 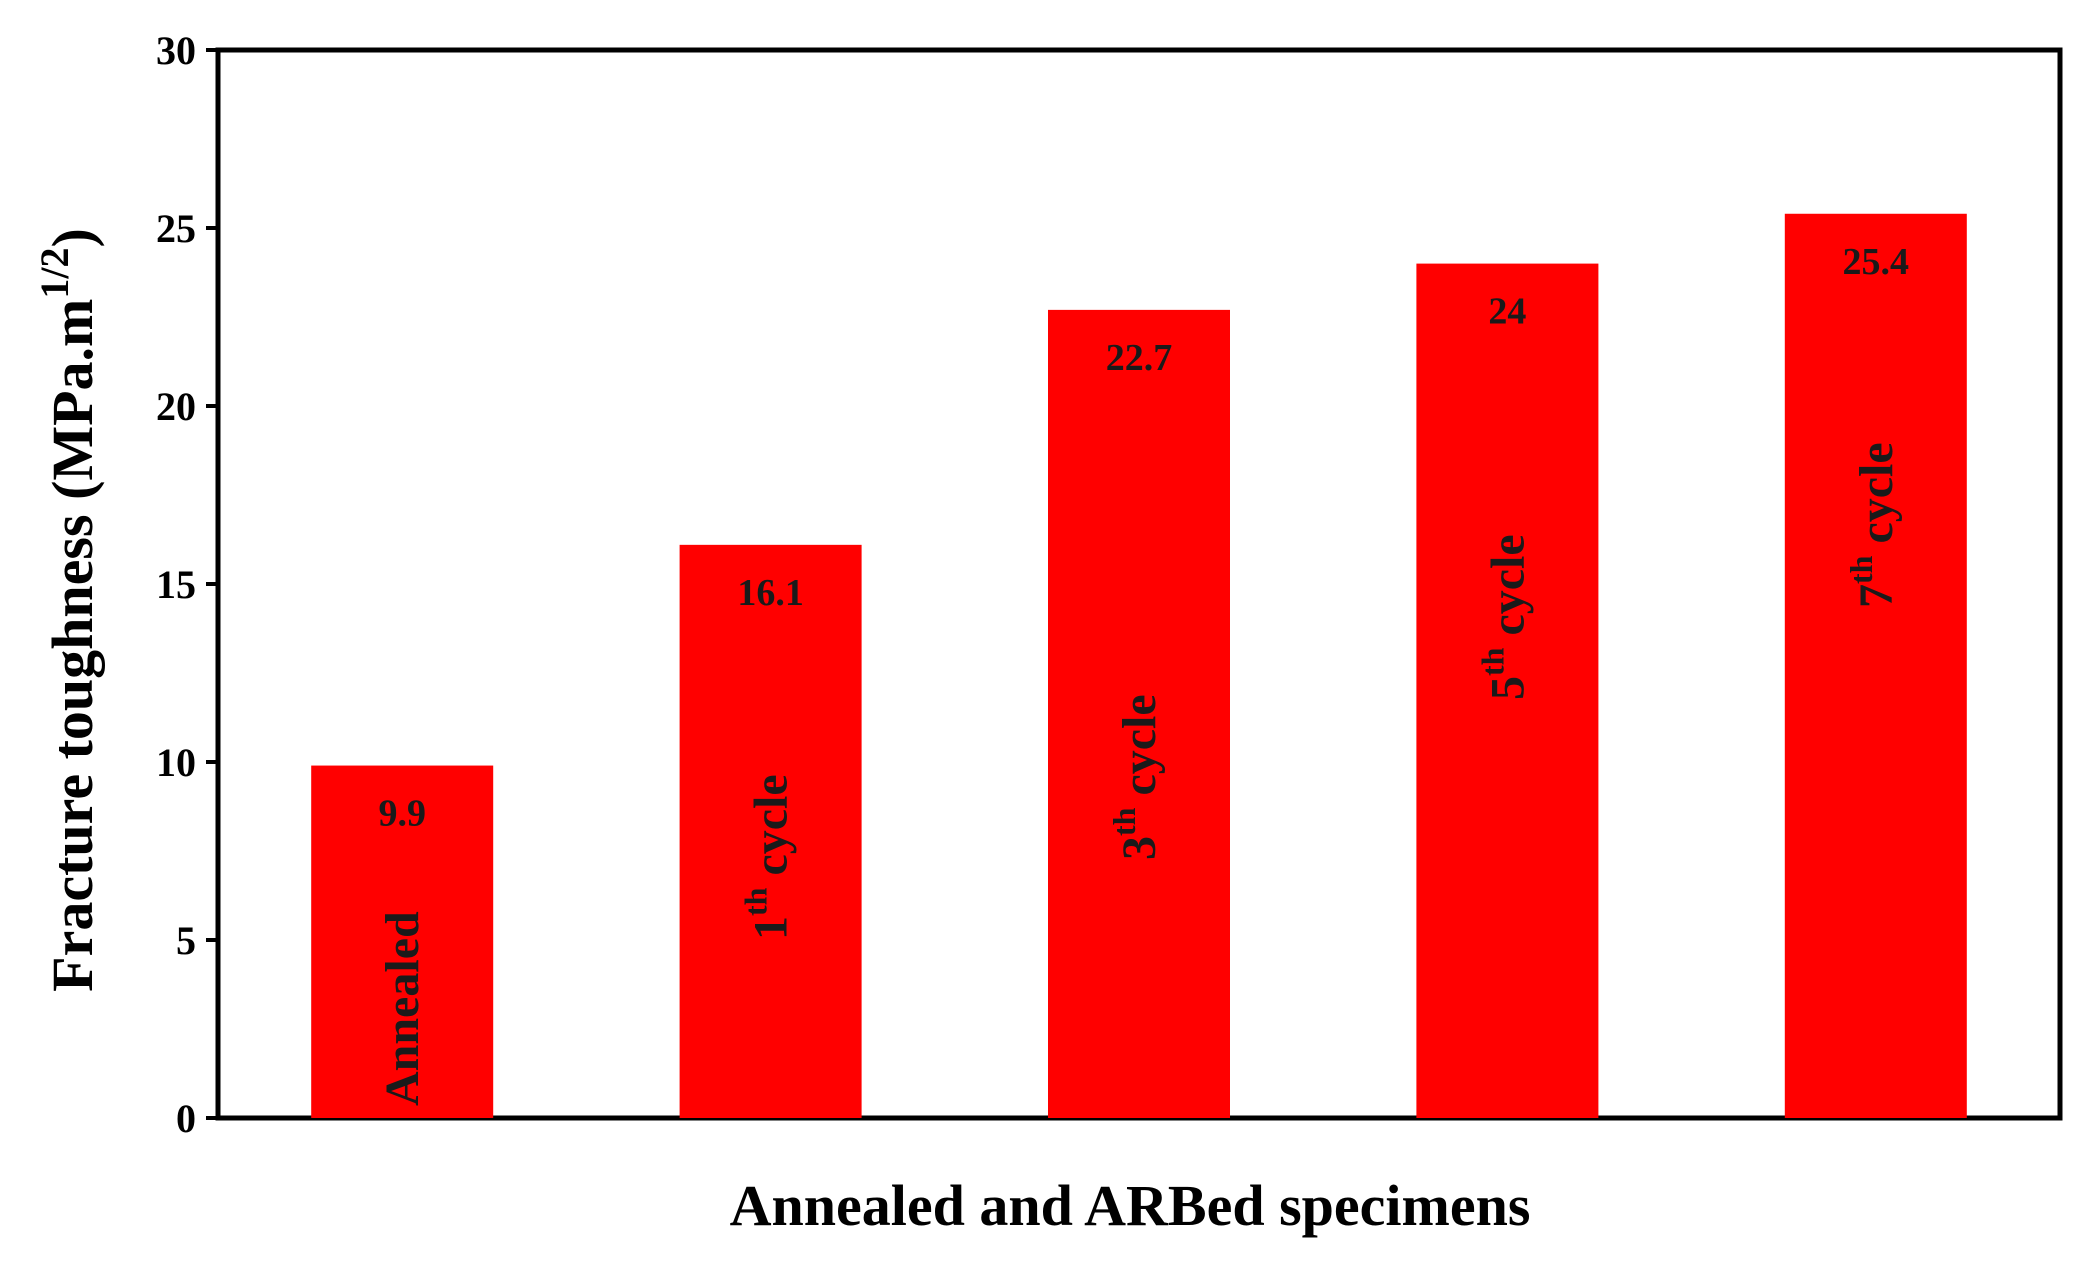 What do you see at coordinates (770, 593) in the screenshot?
I see `bar-value-label: 16.1` at bounding box center [770, 593].